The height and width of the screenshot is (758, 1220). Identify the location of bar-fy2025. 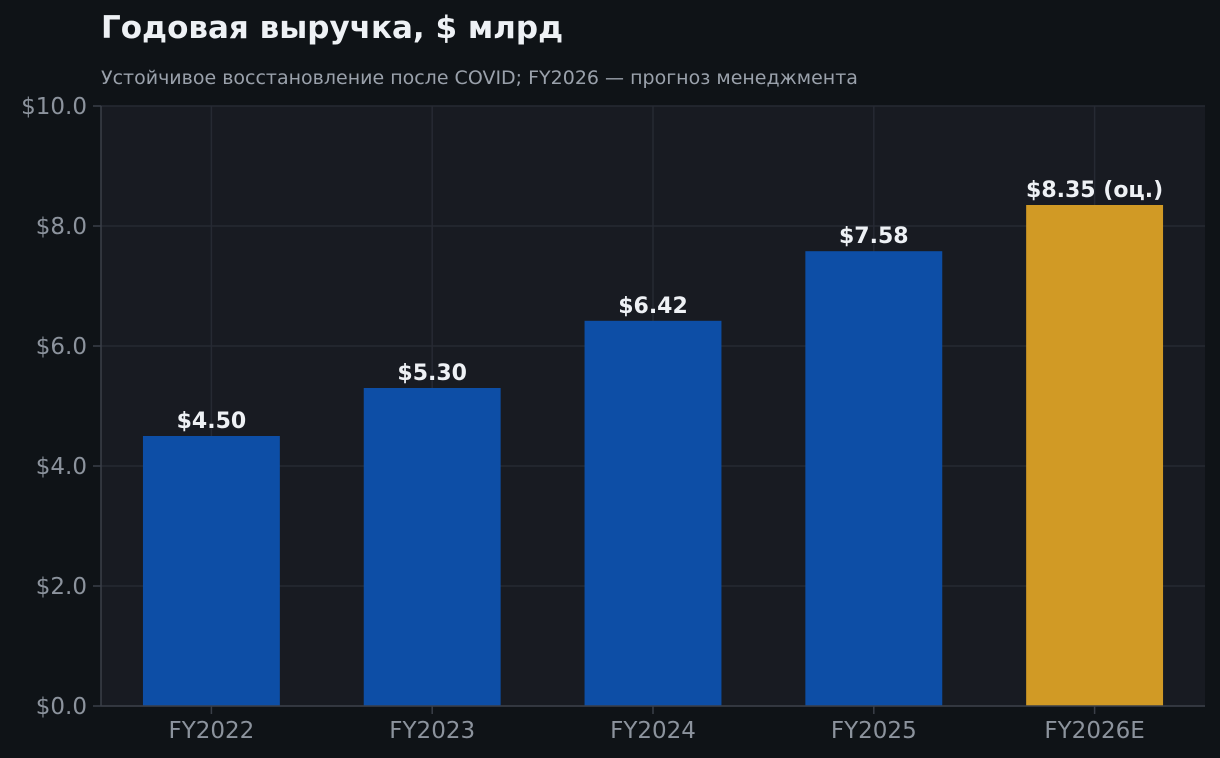
(874, 478).